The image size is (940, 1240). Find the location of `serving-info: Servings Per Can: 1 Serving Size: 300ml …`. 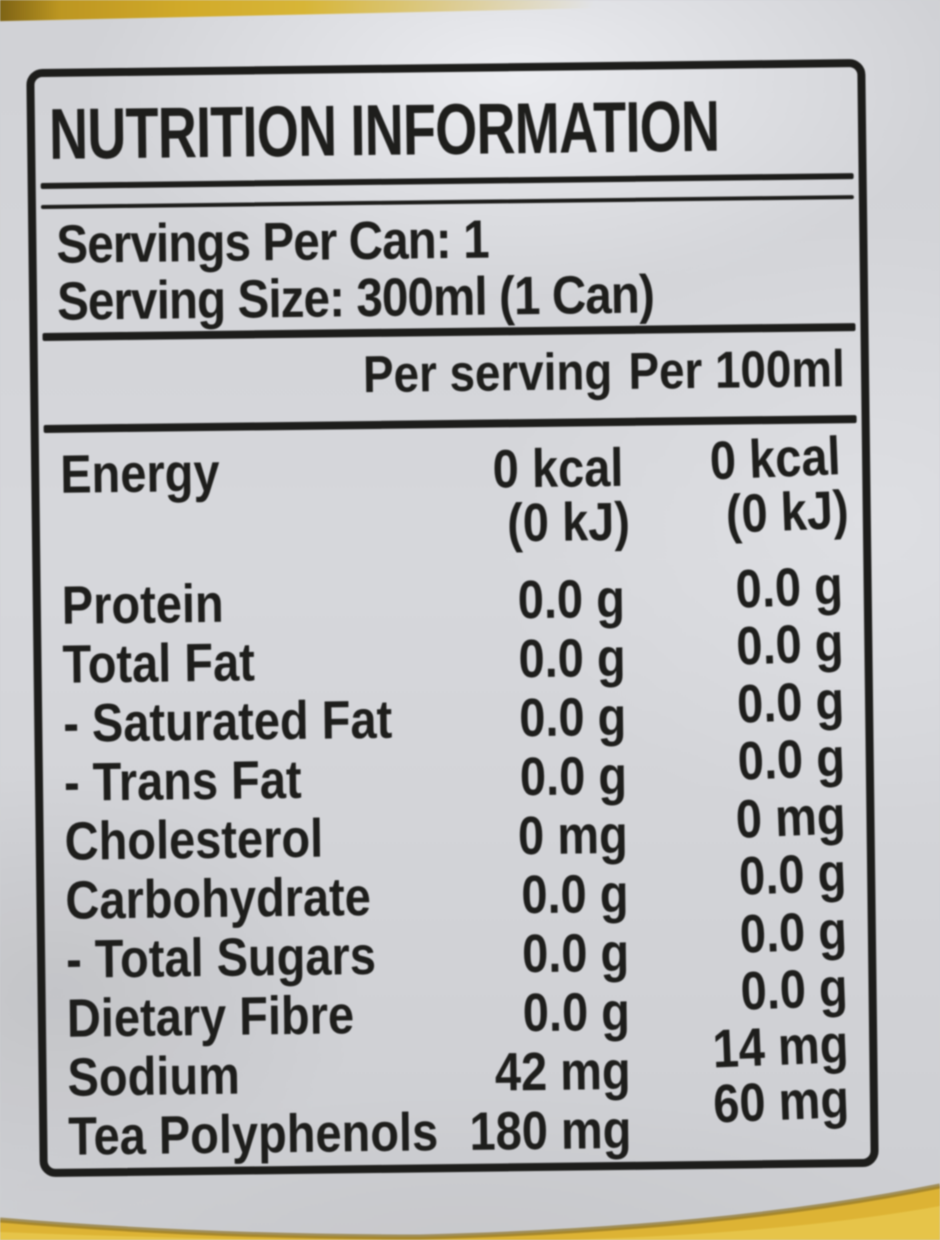

serving-info: Servings Per Can: 1 Serving Size: 300ml … is located at coordinates (396, 270).